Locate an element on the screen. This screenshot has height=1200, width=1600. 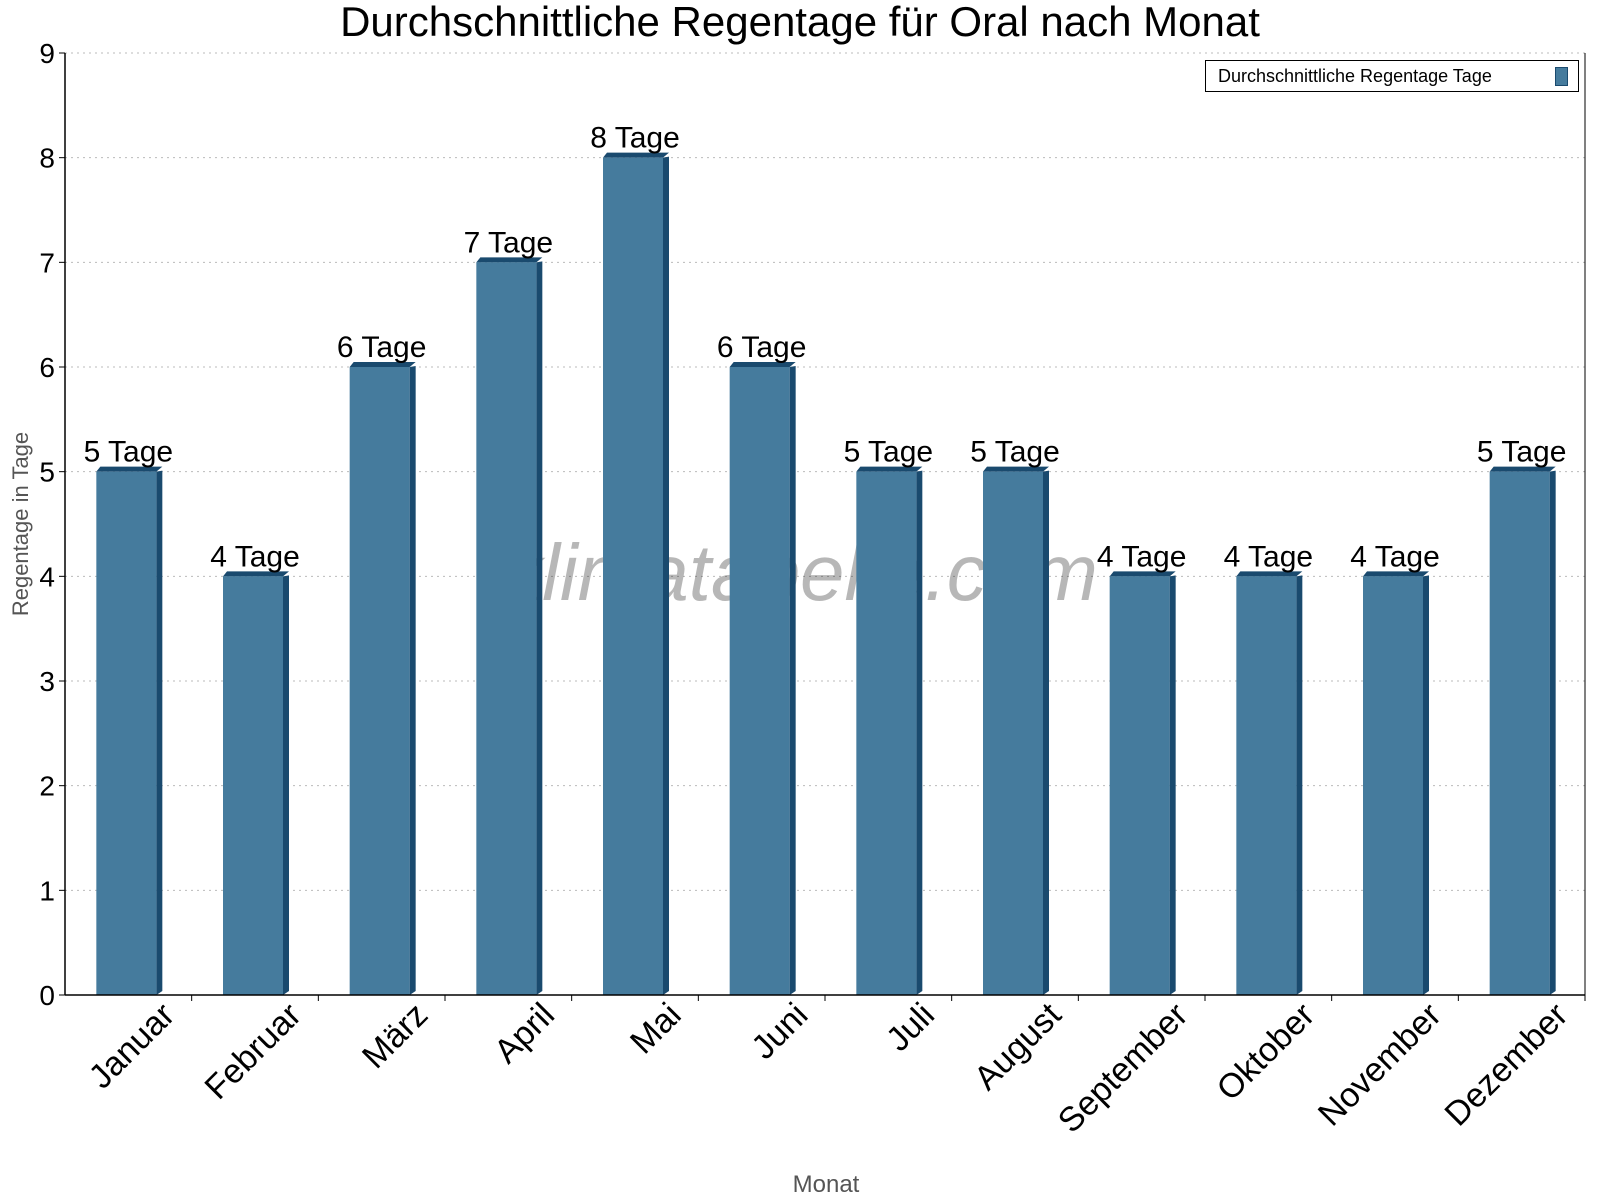
x-tick-label: Juni is located at coordinates (779, 1031).